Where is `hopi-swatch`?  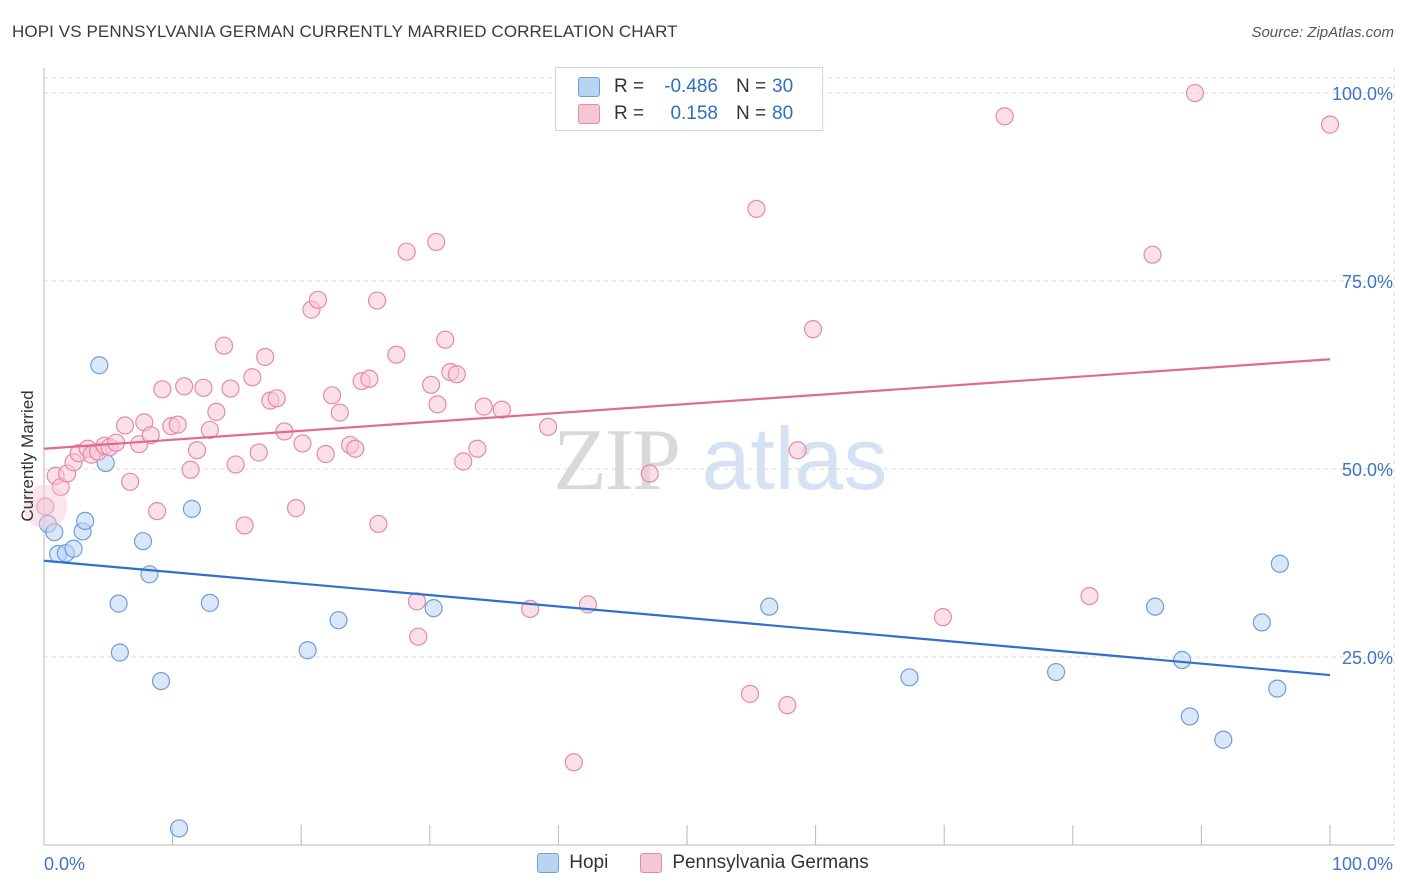 hopi-swatch is located at coordinates (548, 863).